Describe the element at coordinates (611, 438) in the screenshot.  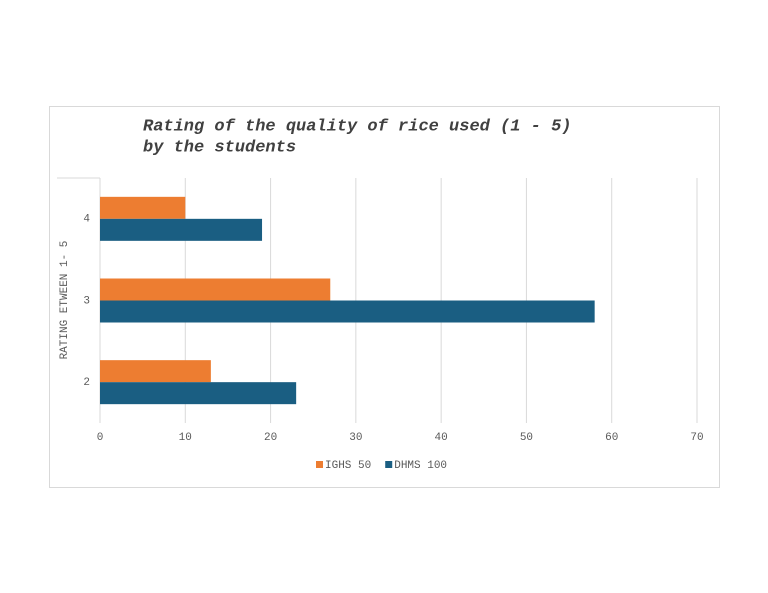
I see `x-tick-label: 60` at that location.